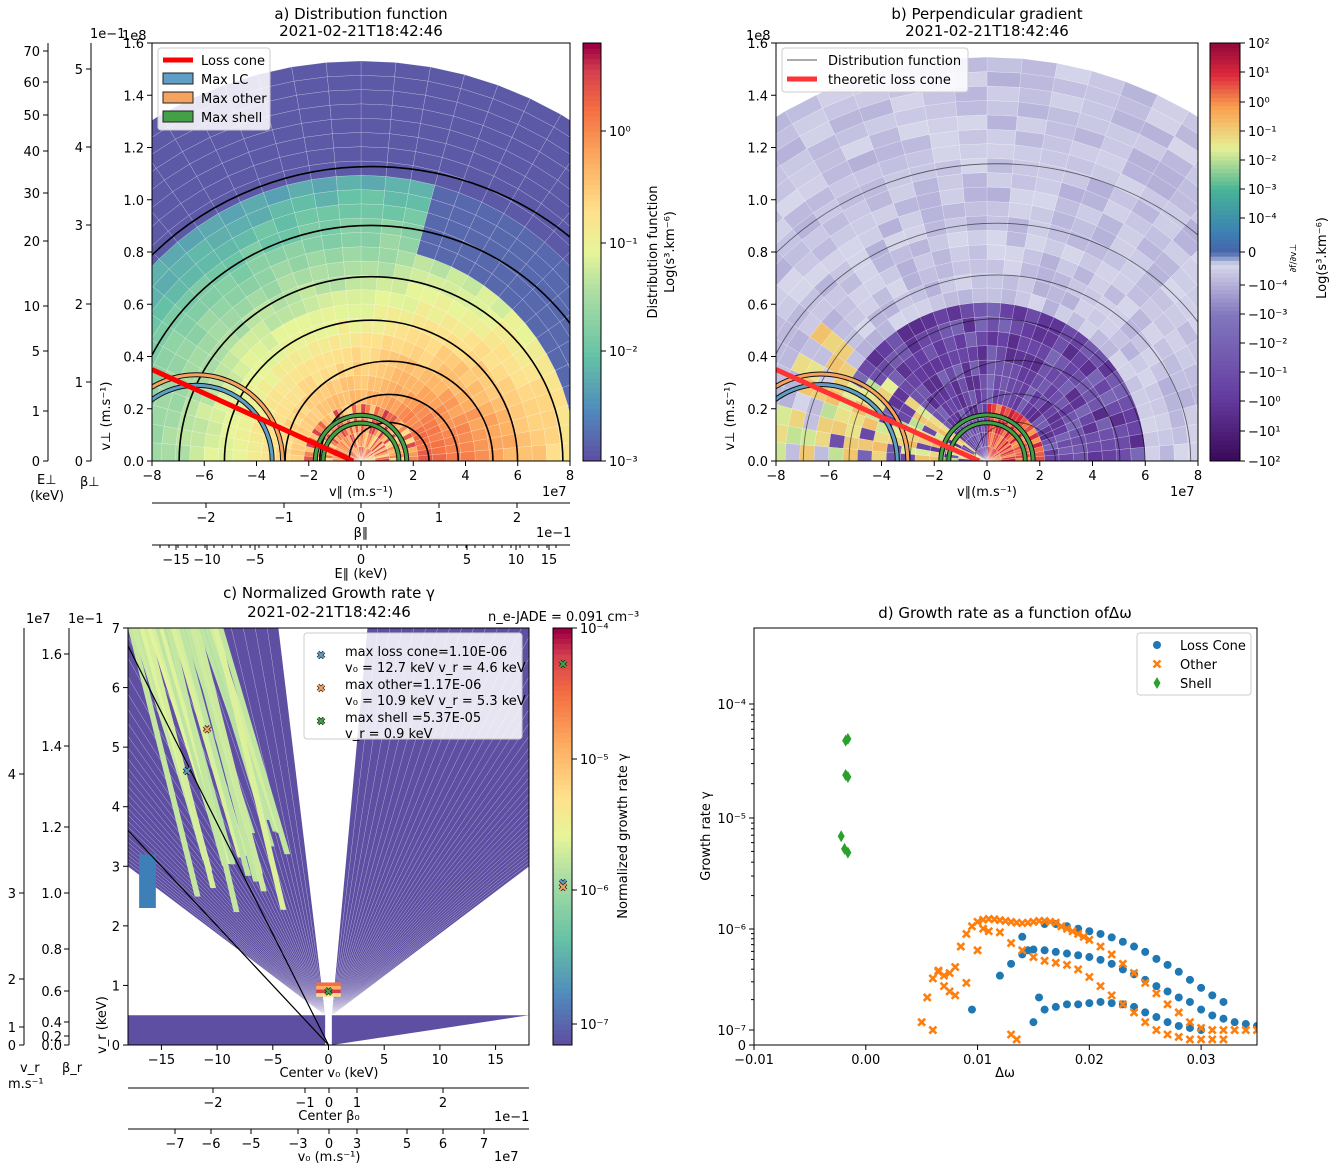  I want to click on loss-cone-line, so click(253, 414).